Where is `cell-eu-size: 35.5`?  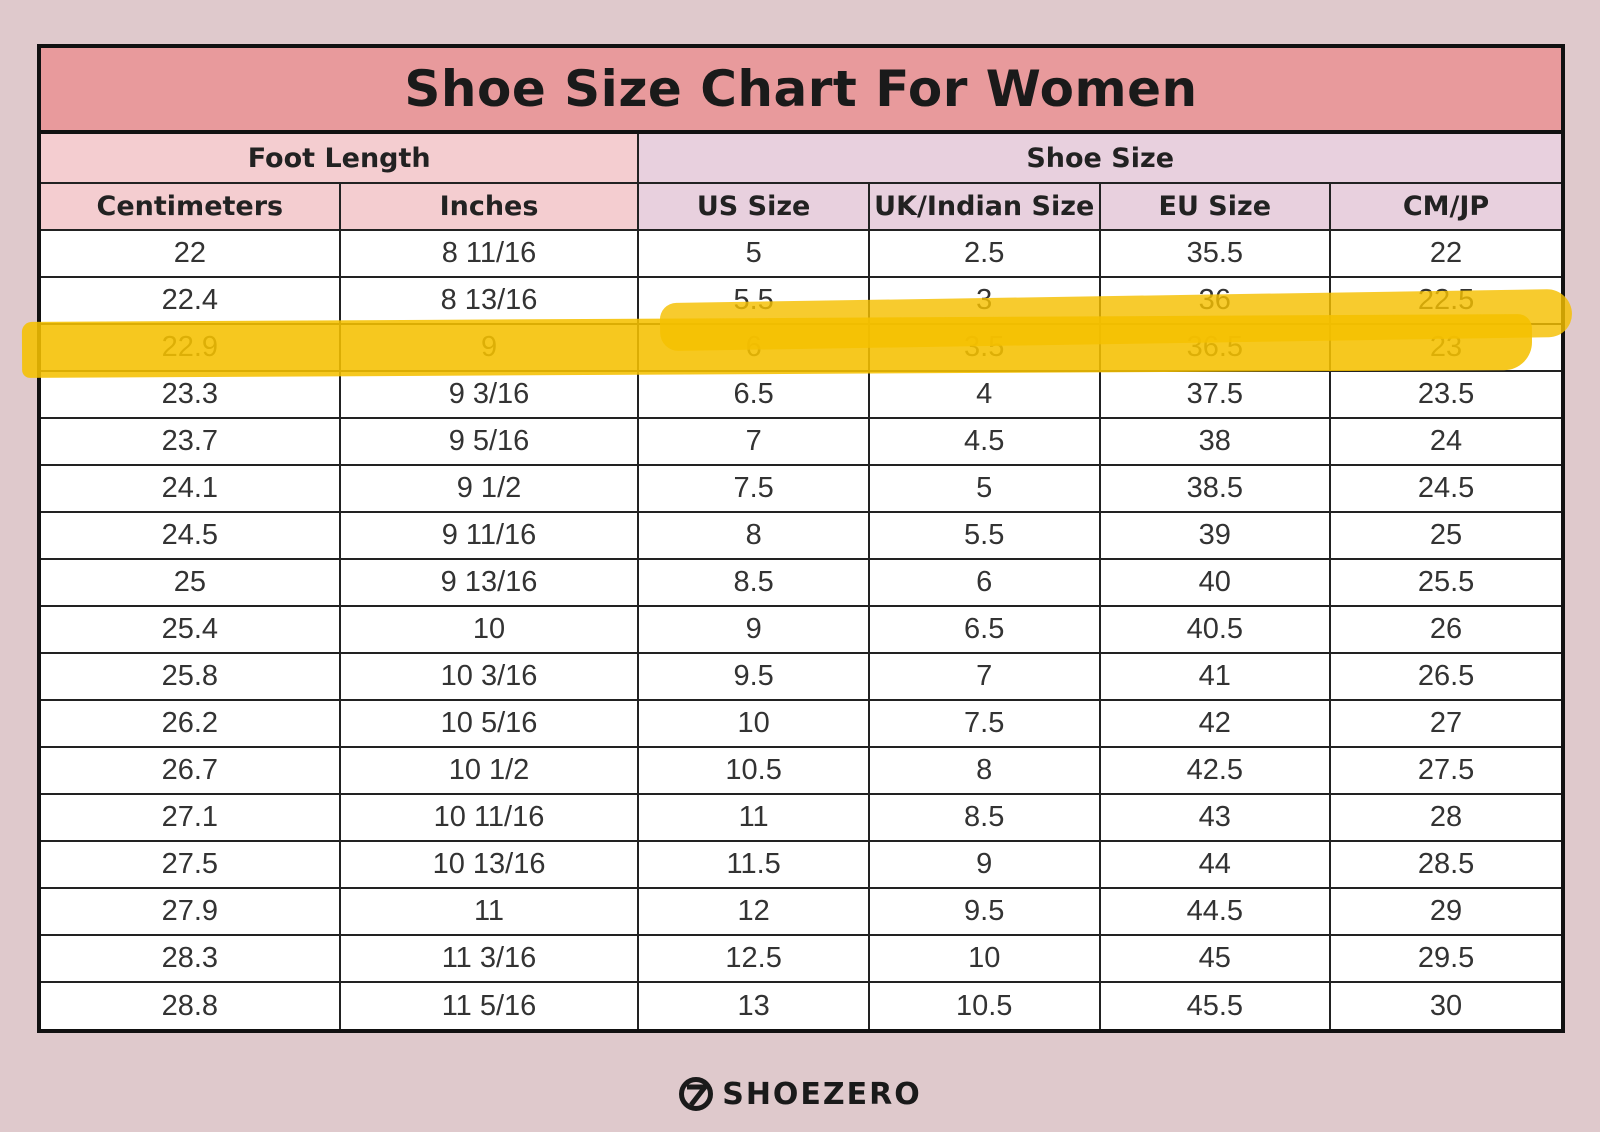
cell-eu-size: 35.5 is located at coordinates (1215, 253).